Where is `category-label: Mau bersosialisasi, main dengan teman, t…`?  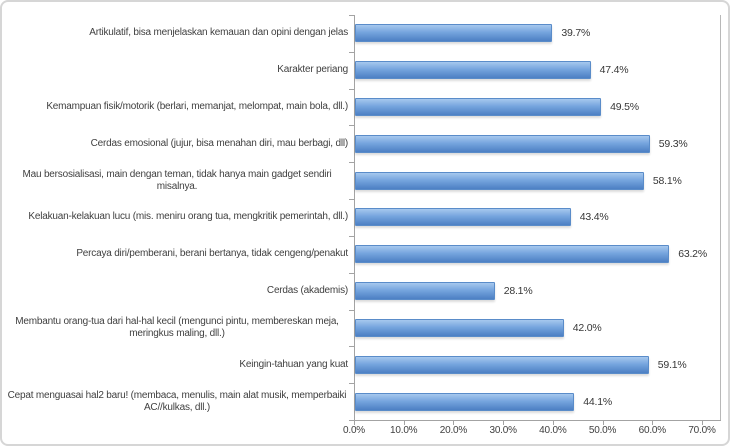
category-label: Mau bersosialisasi, main dengan teman, t… is located at coordinates (177, 180).